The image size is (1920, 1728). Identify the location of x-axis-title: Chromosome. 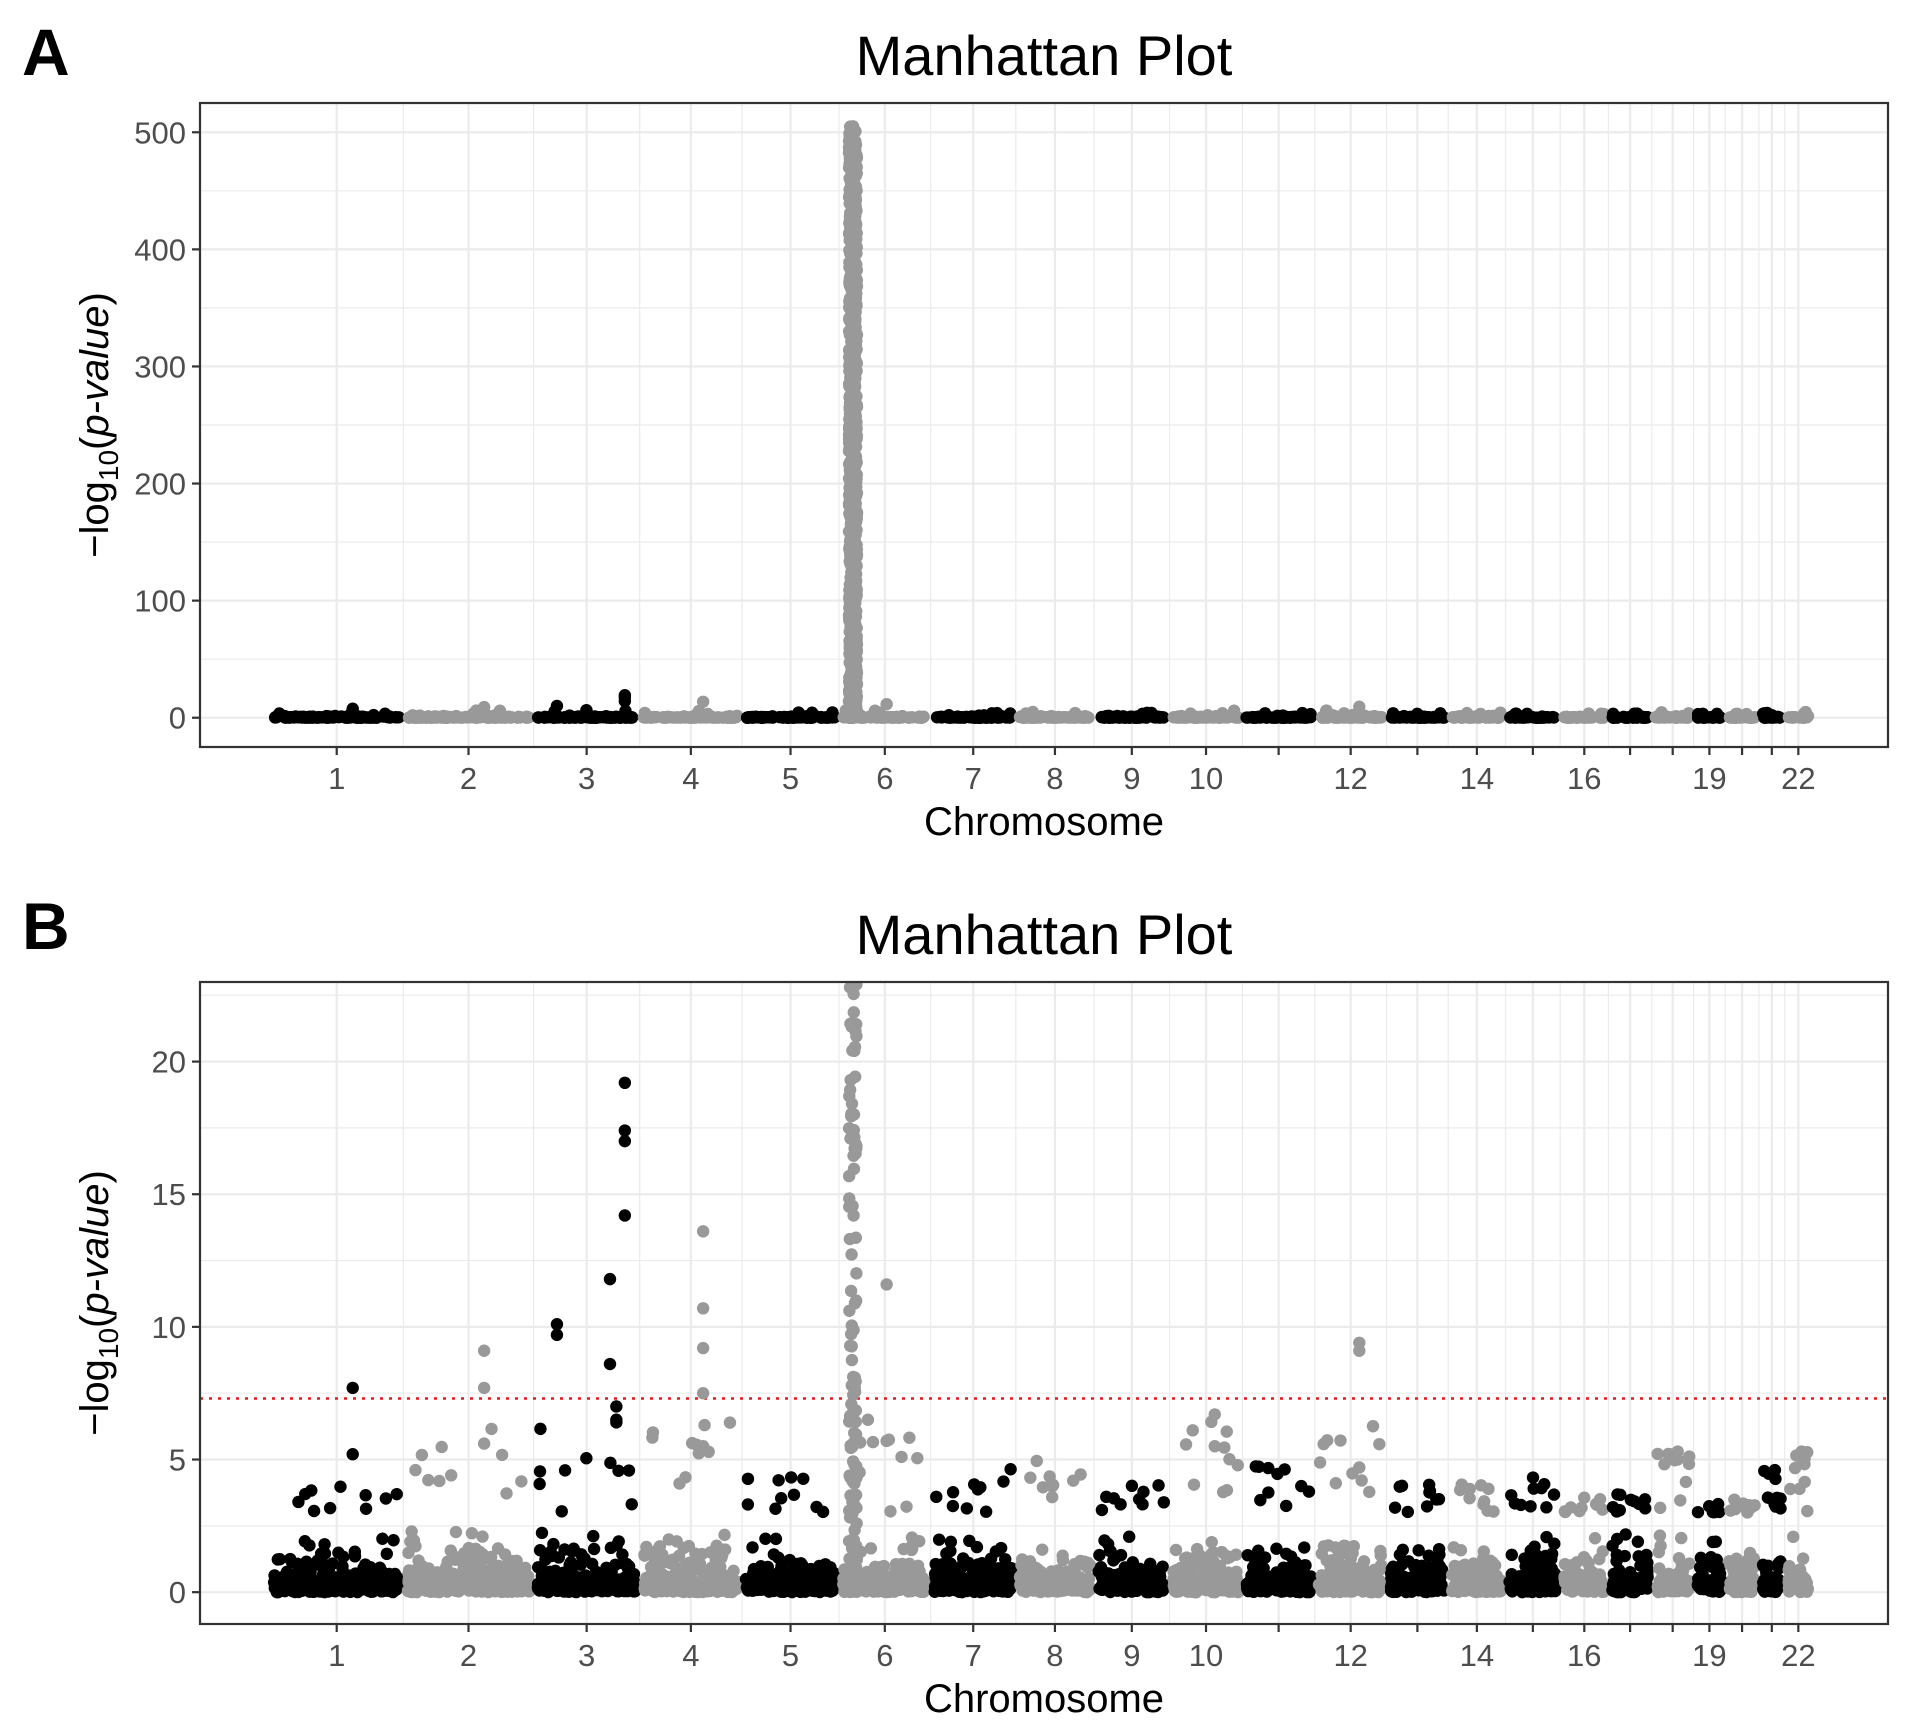
(1044, 822).